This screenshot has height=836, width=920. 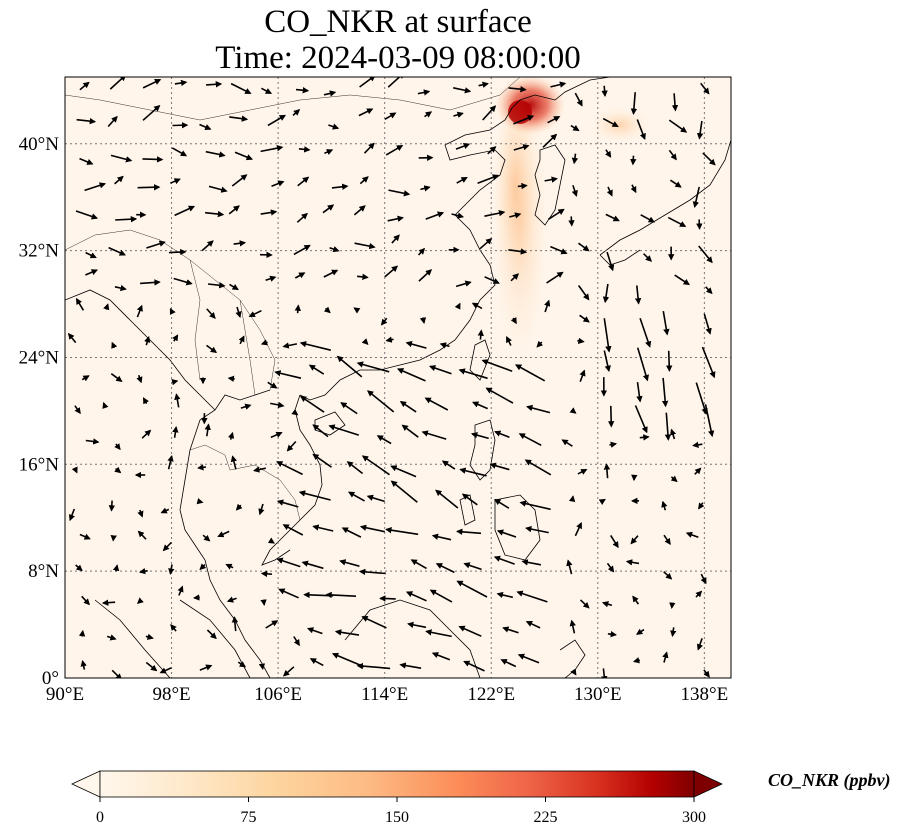 What do you see at coordinates (546, 817) in the screenshot?
I see `colorbar-tick-label: 225` at bounding box center [546, 817].